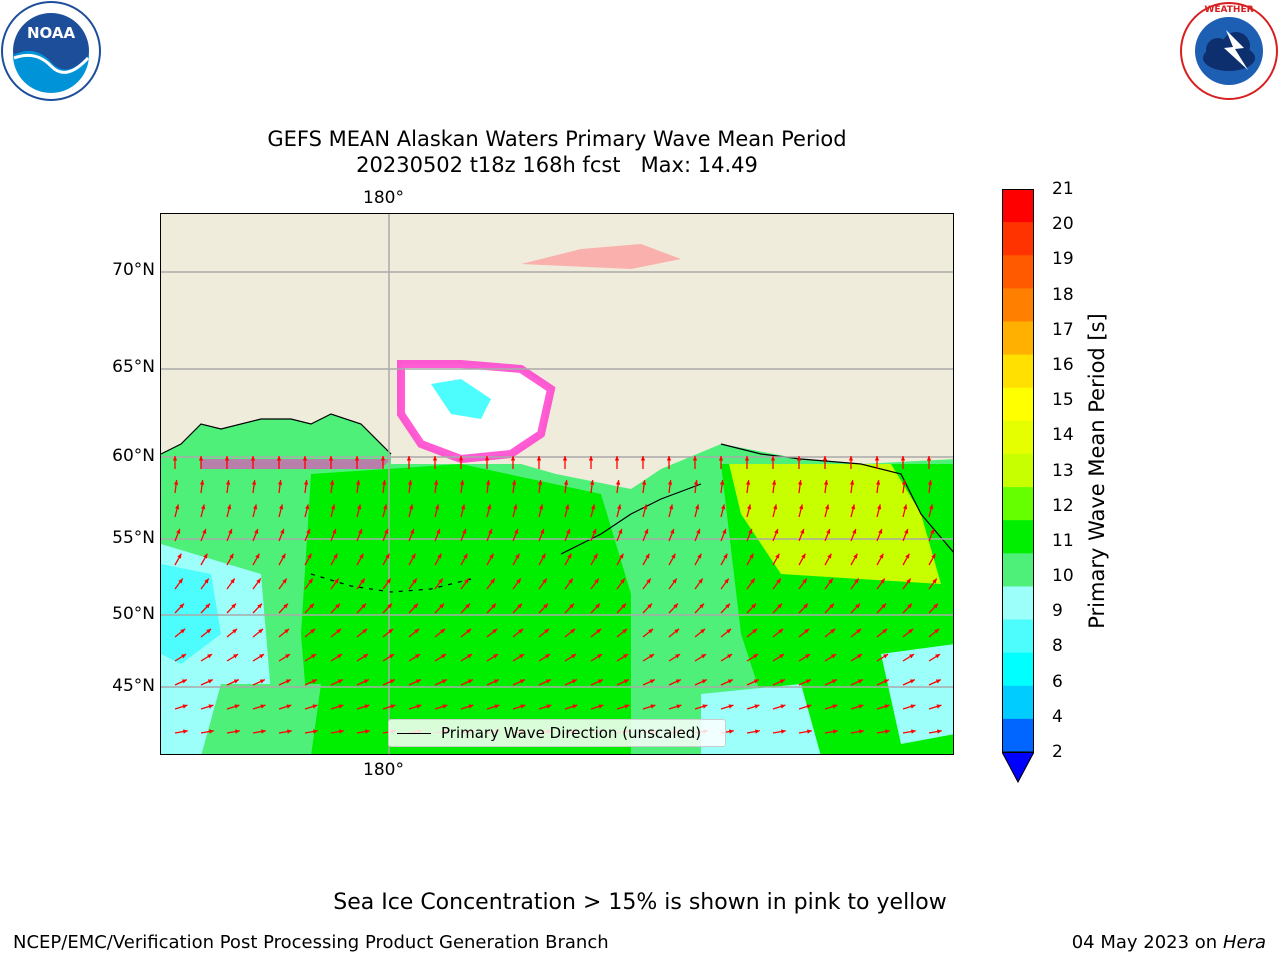 Image resolution: width=1280 pixels, height=960 pixels. What do you see at coordinates (133, 614) in the screenshot?
I see `lat-label-50n: 50°N` at bounding box center [133, 614].